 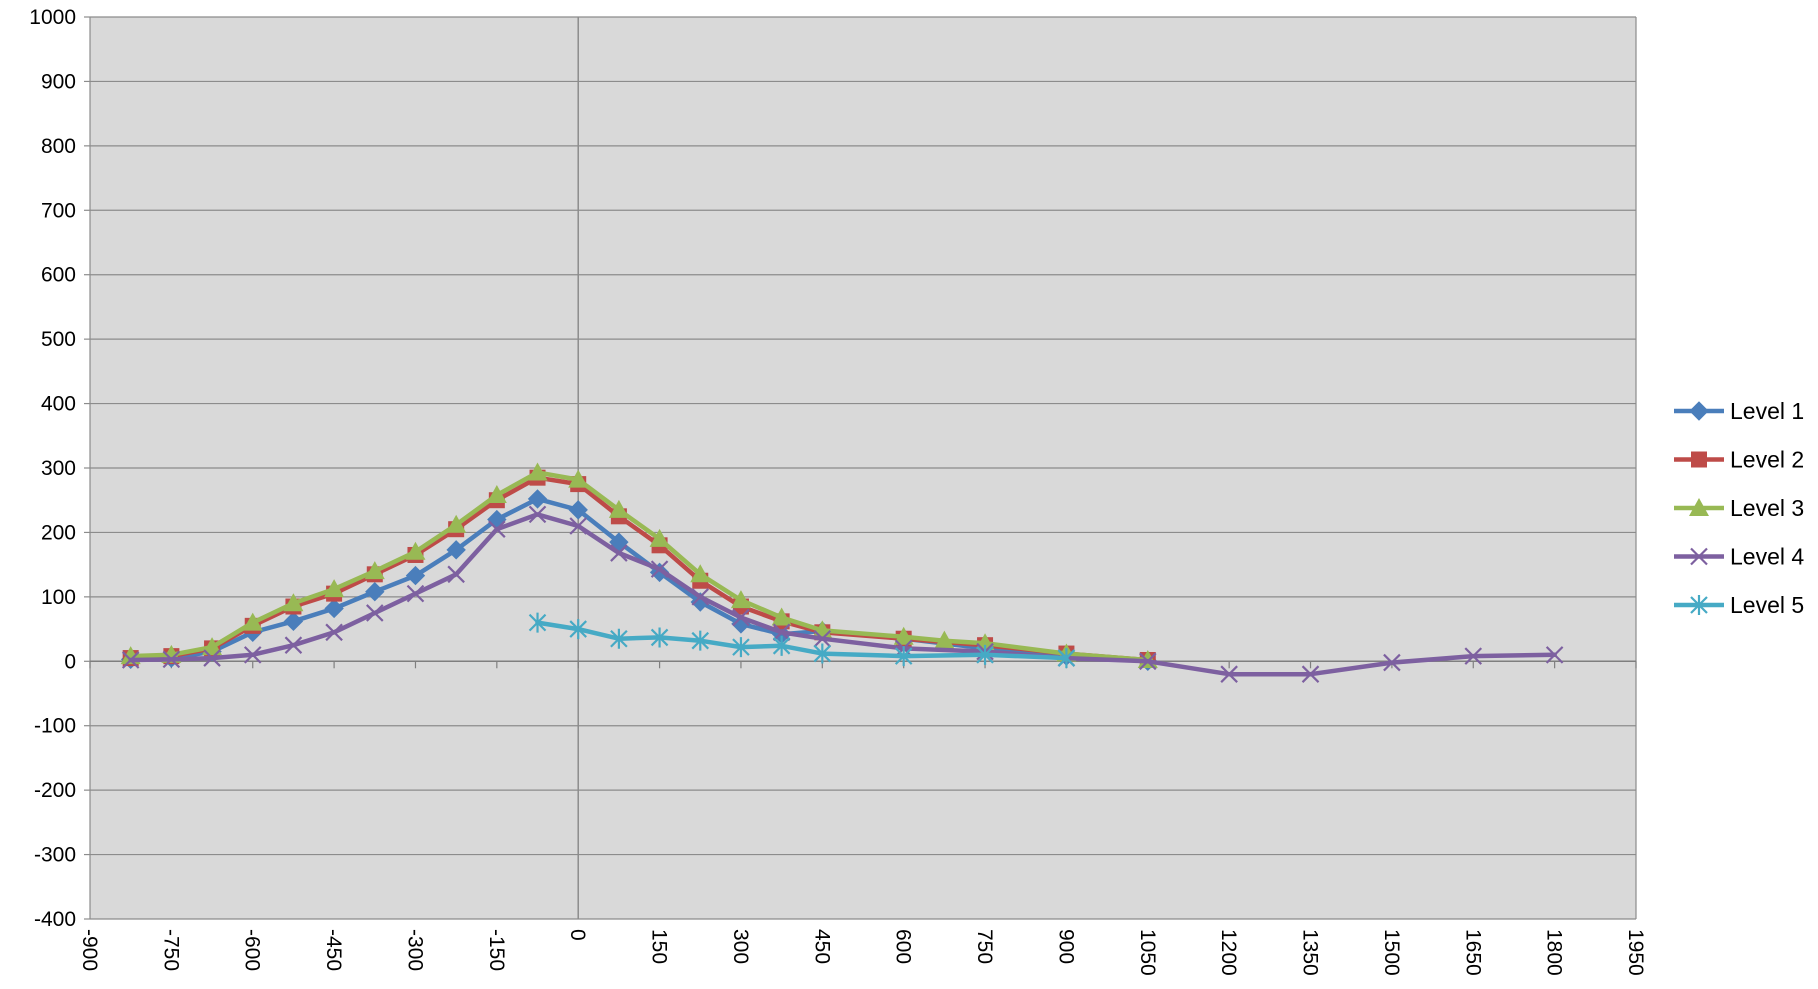 I want to click on y-tick-label: -200, so click(x=55, y=790).